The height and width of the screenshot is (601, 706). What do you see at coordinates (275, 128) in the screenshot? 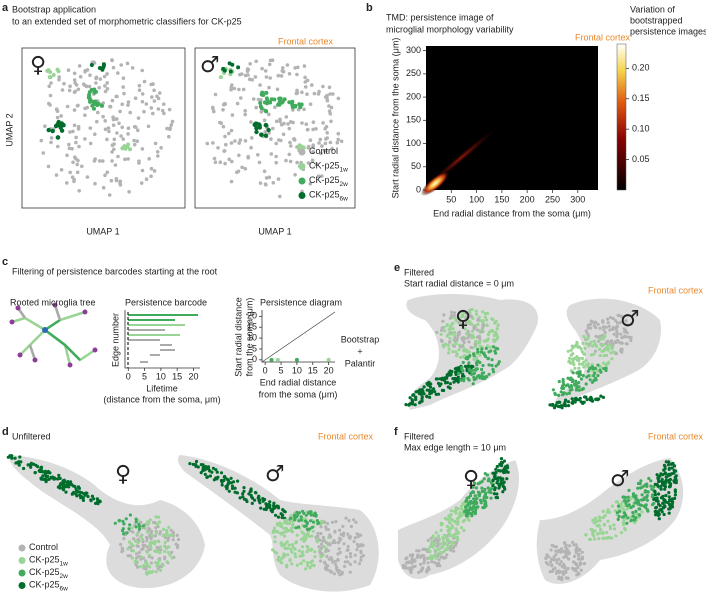
I see `umap-frame` at bounding box center [275, 128].